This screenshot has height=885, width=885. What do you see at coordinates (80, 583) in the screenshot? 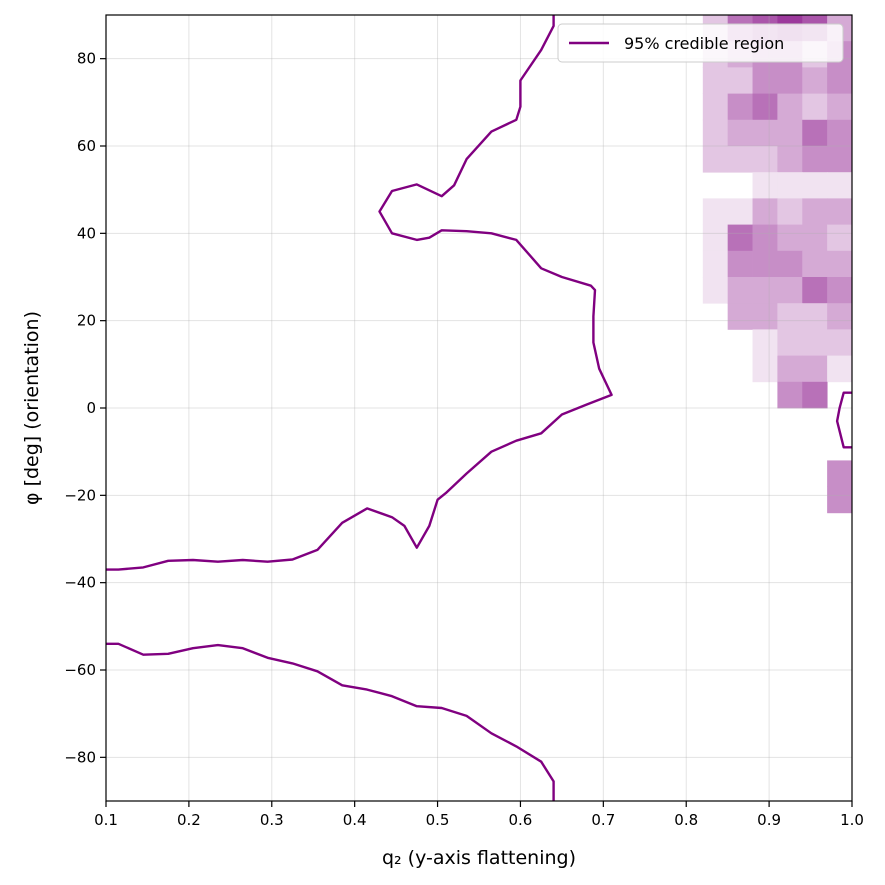
I see `y-tick-label: −40` at bounding box center [80, 583].